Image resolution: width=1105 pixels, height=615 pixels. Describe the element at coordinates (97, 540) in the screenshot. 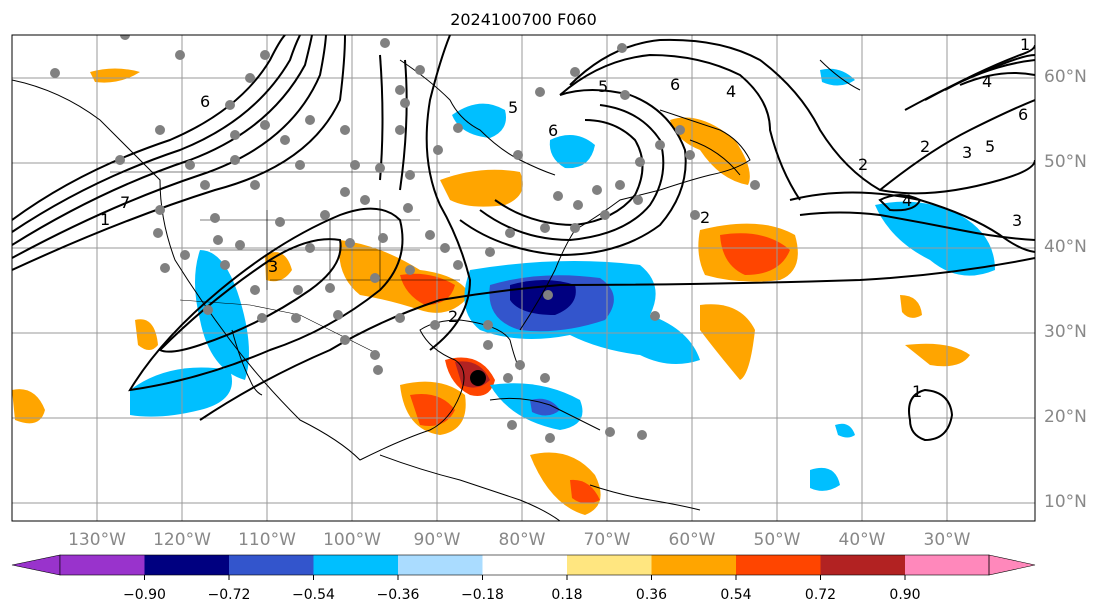

I see `lon-label: 130°W` at that location.